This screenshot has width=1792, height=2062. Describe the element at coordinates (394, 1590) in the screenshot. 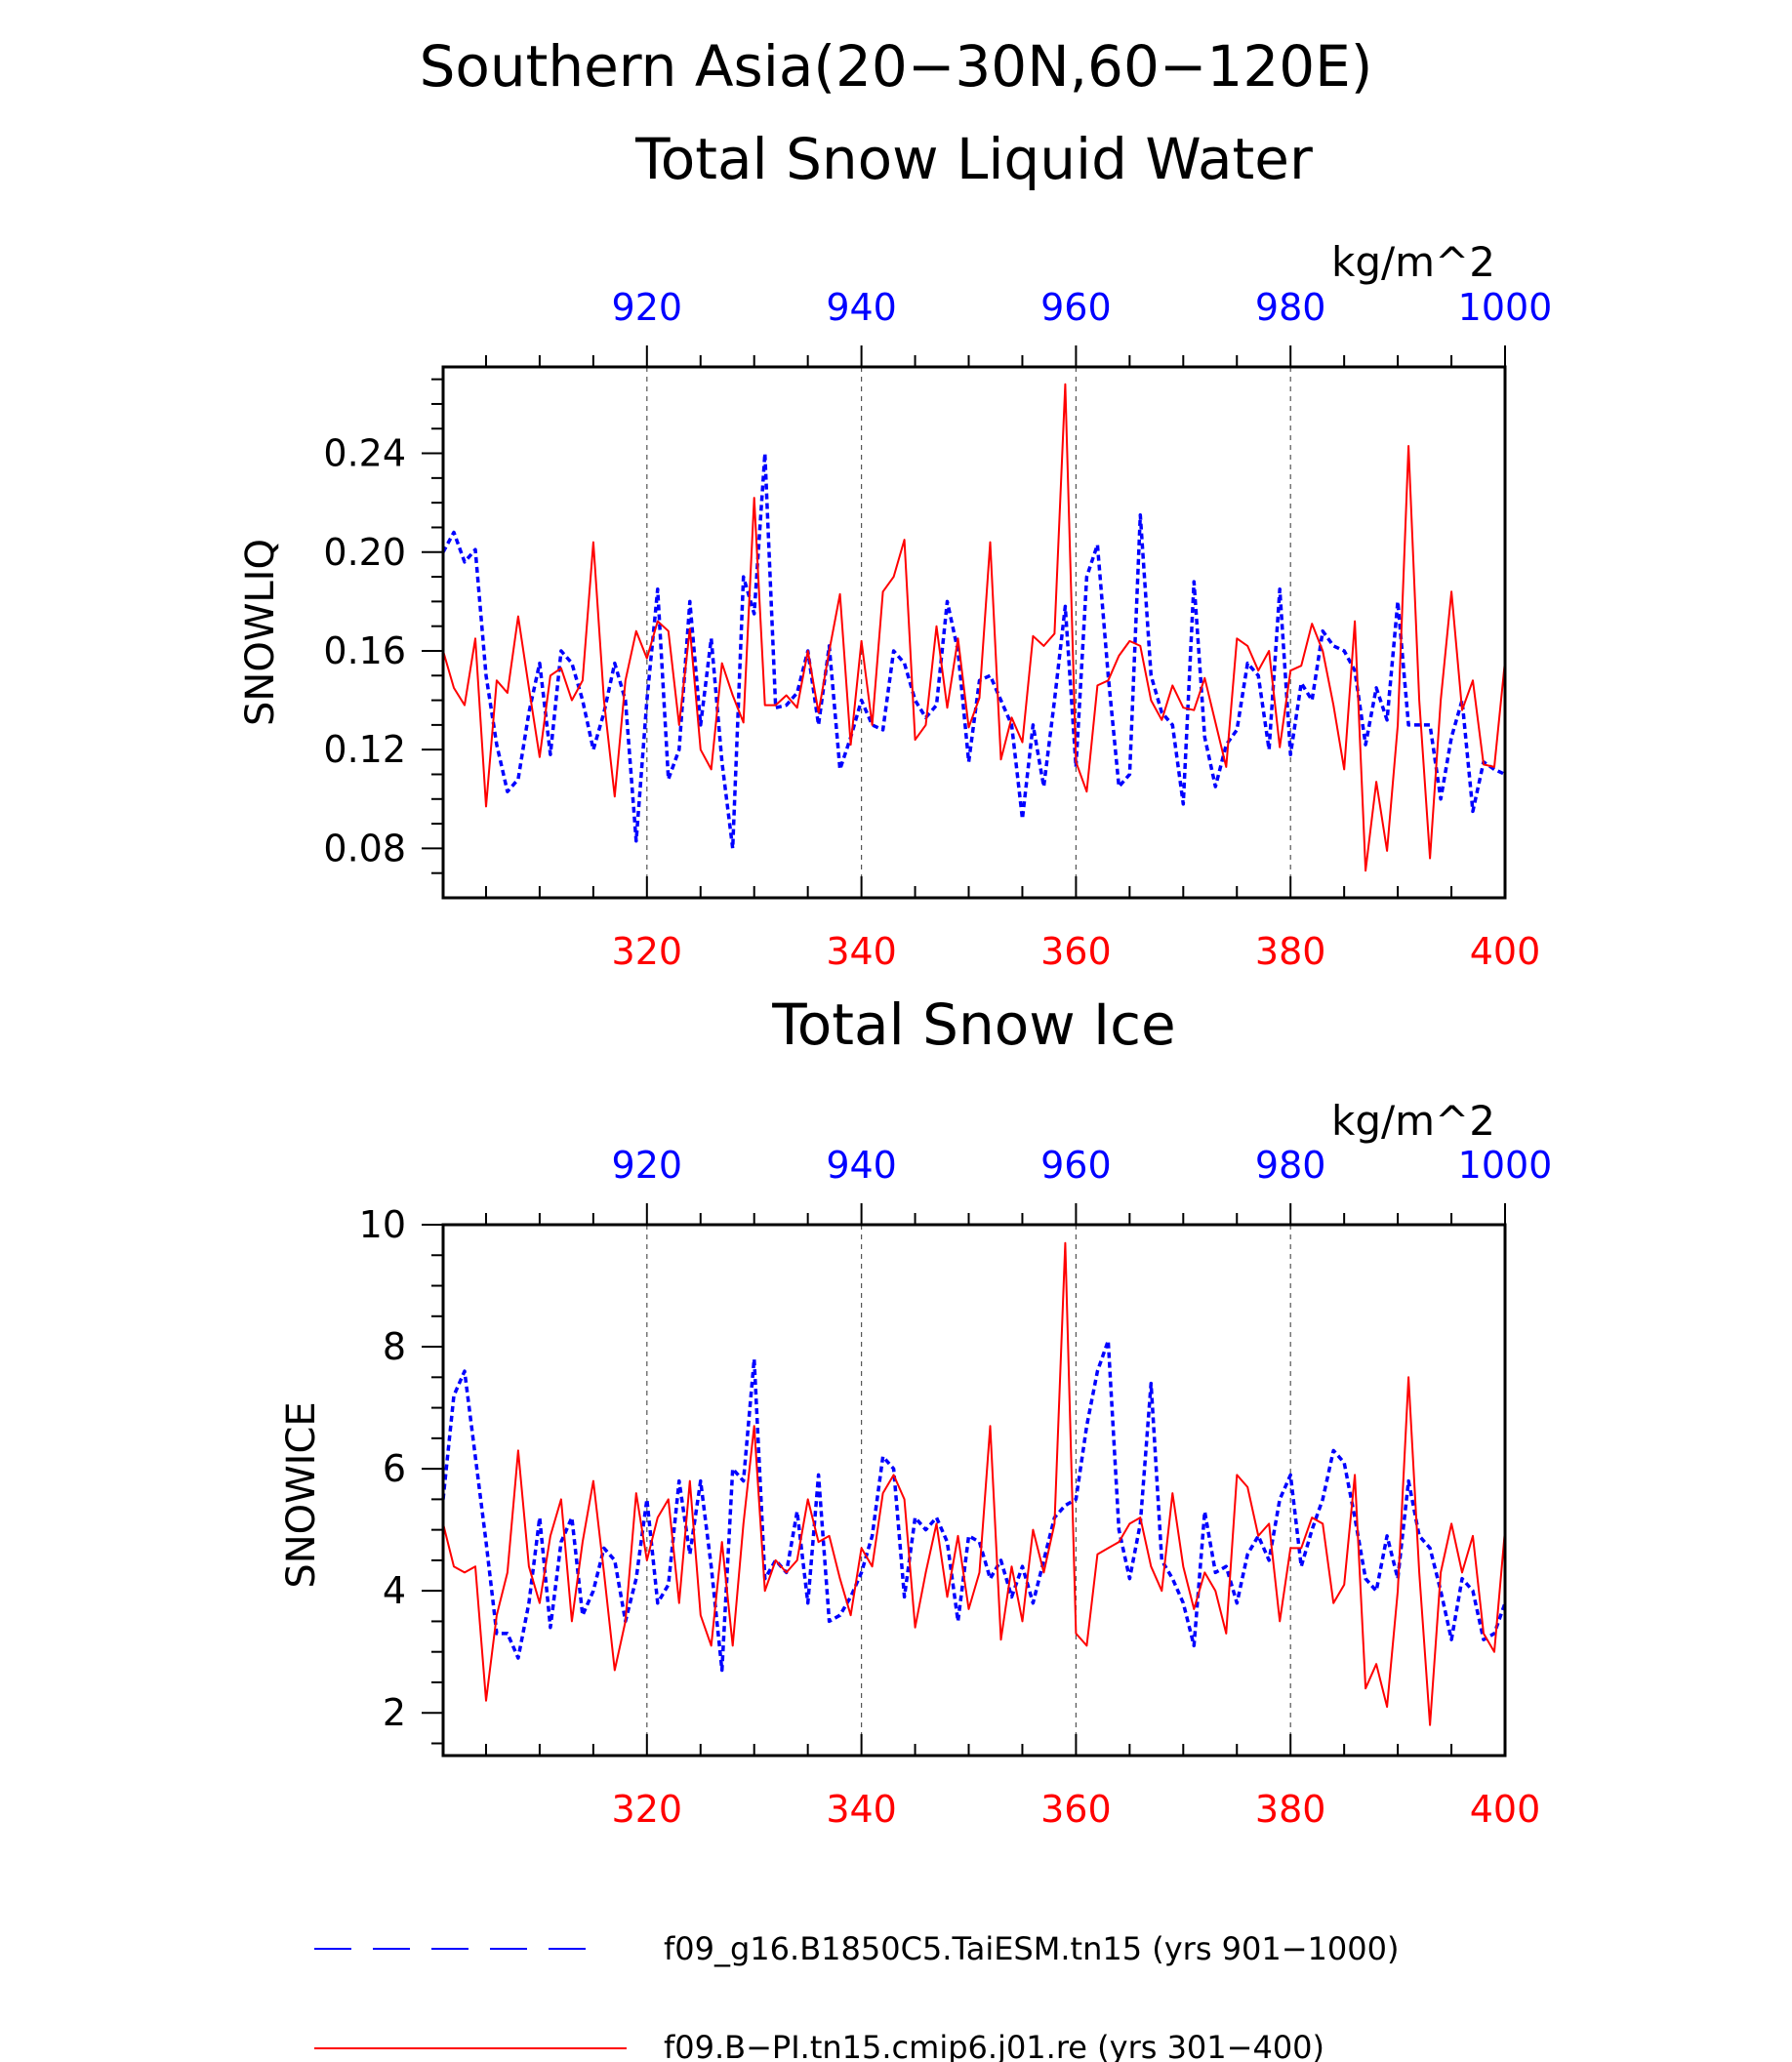

I see `y-tick-label-snowice: 4` at that location.